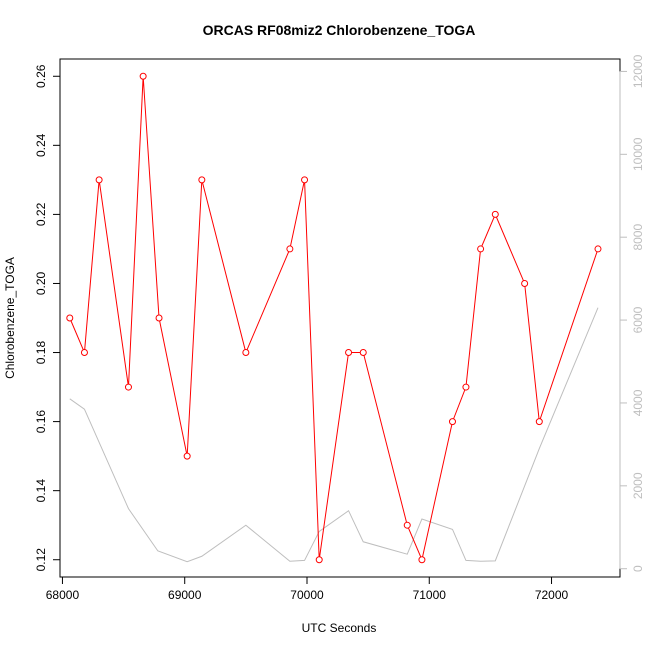  What do you see at coordinates (41, 560) in the screenshot?
I see `y-tick-label: 0.12` at bounding box center [41, 560].